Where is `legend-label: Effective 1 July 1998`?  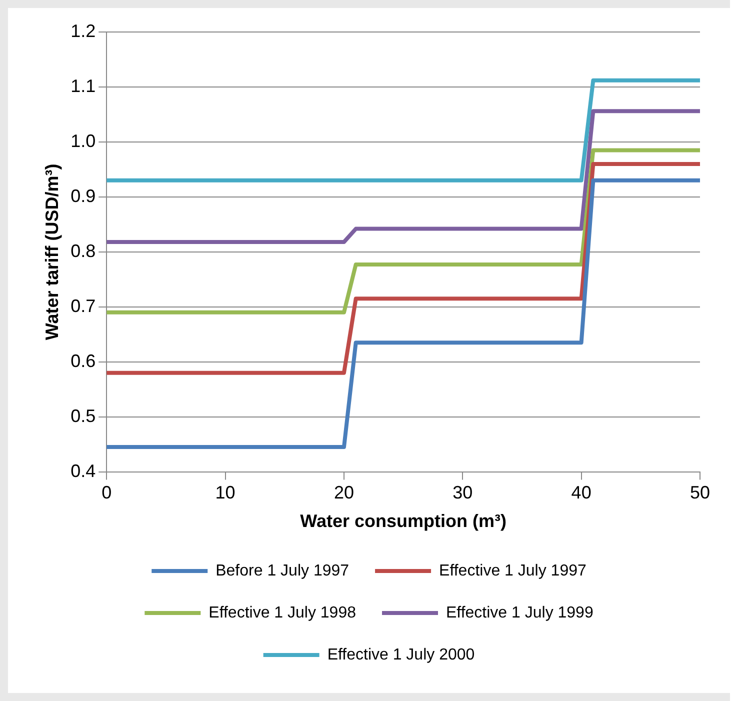 legend-label: Effective 1 July 1998 is located at coordinates (282, 613).